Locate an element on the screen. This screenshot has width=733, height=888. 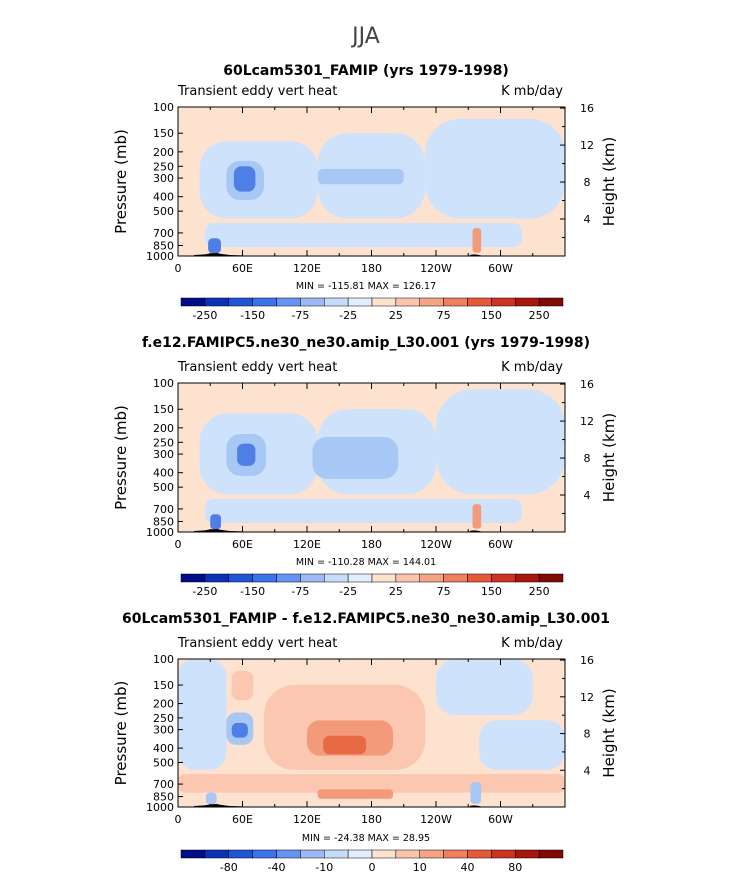
colorbar-label: 10 is located at coordinates (420, 867).